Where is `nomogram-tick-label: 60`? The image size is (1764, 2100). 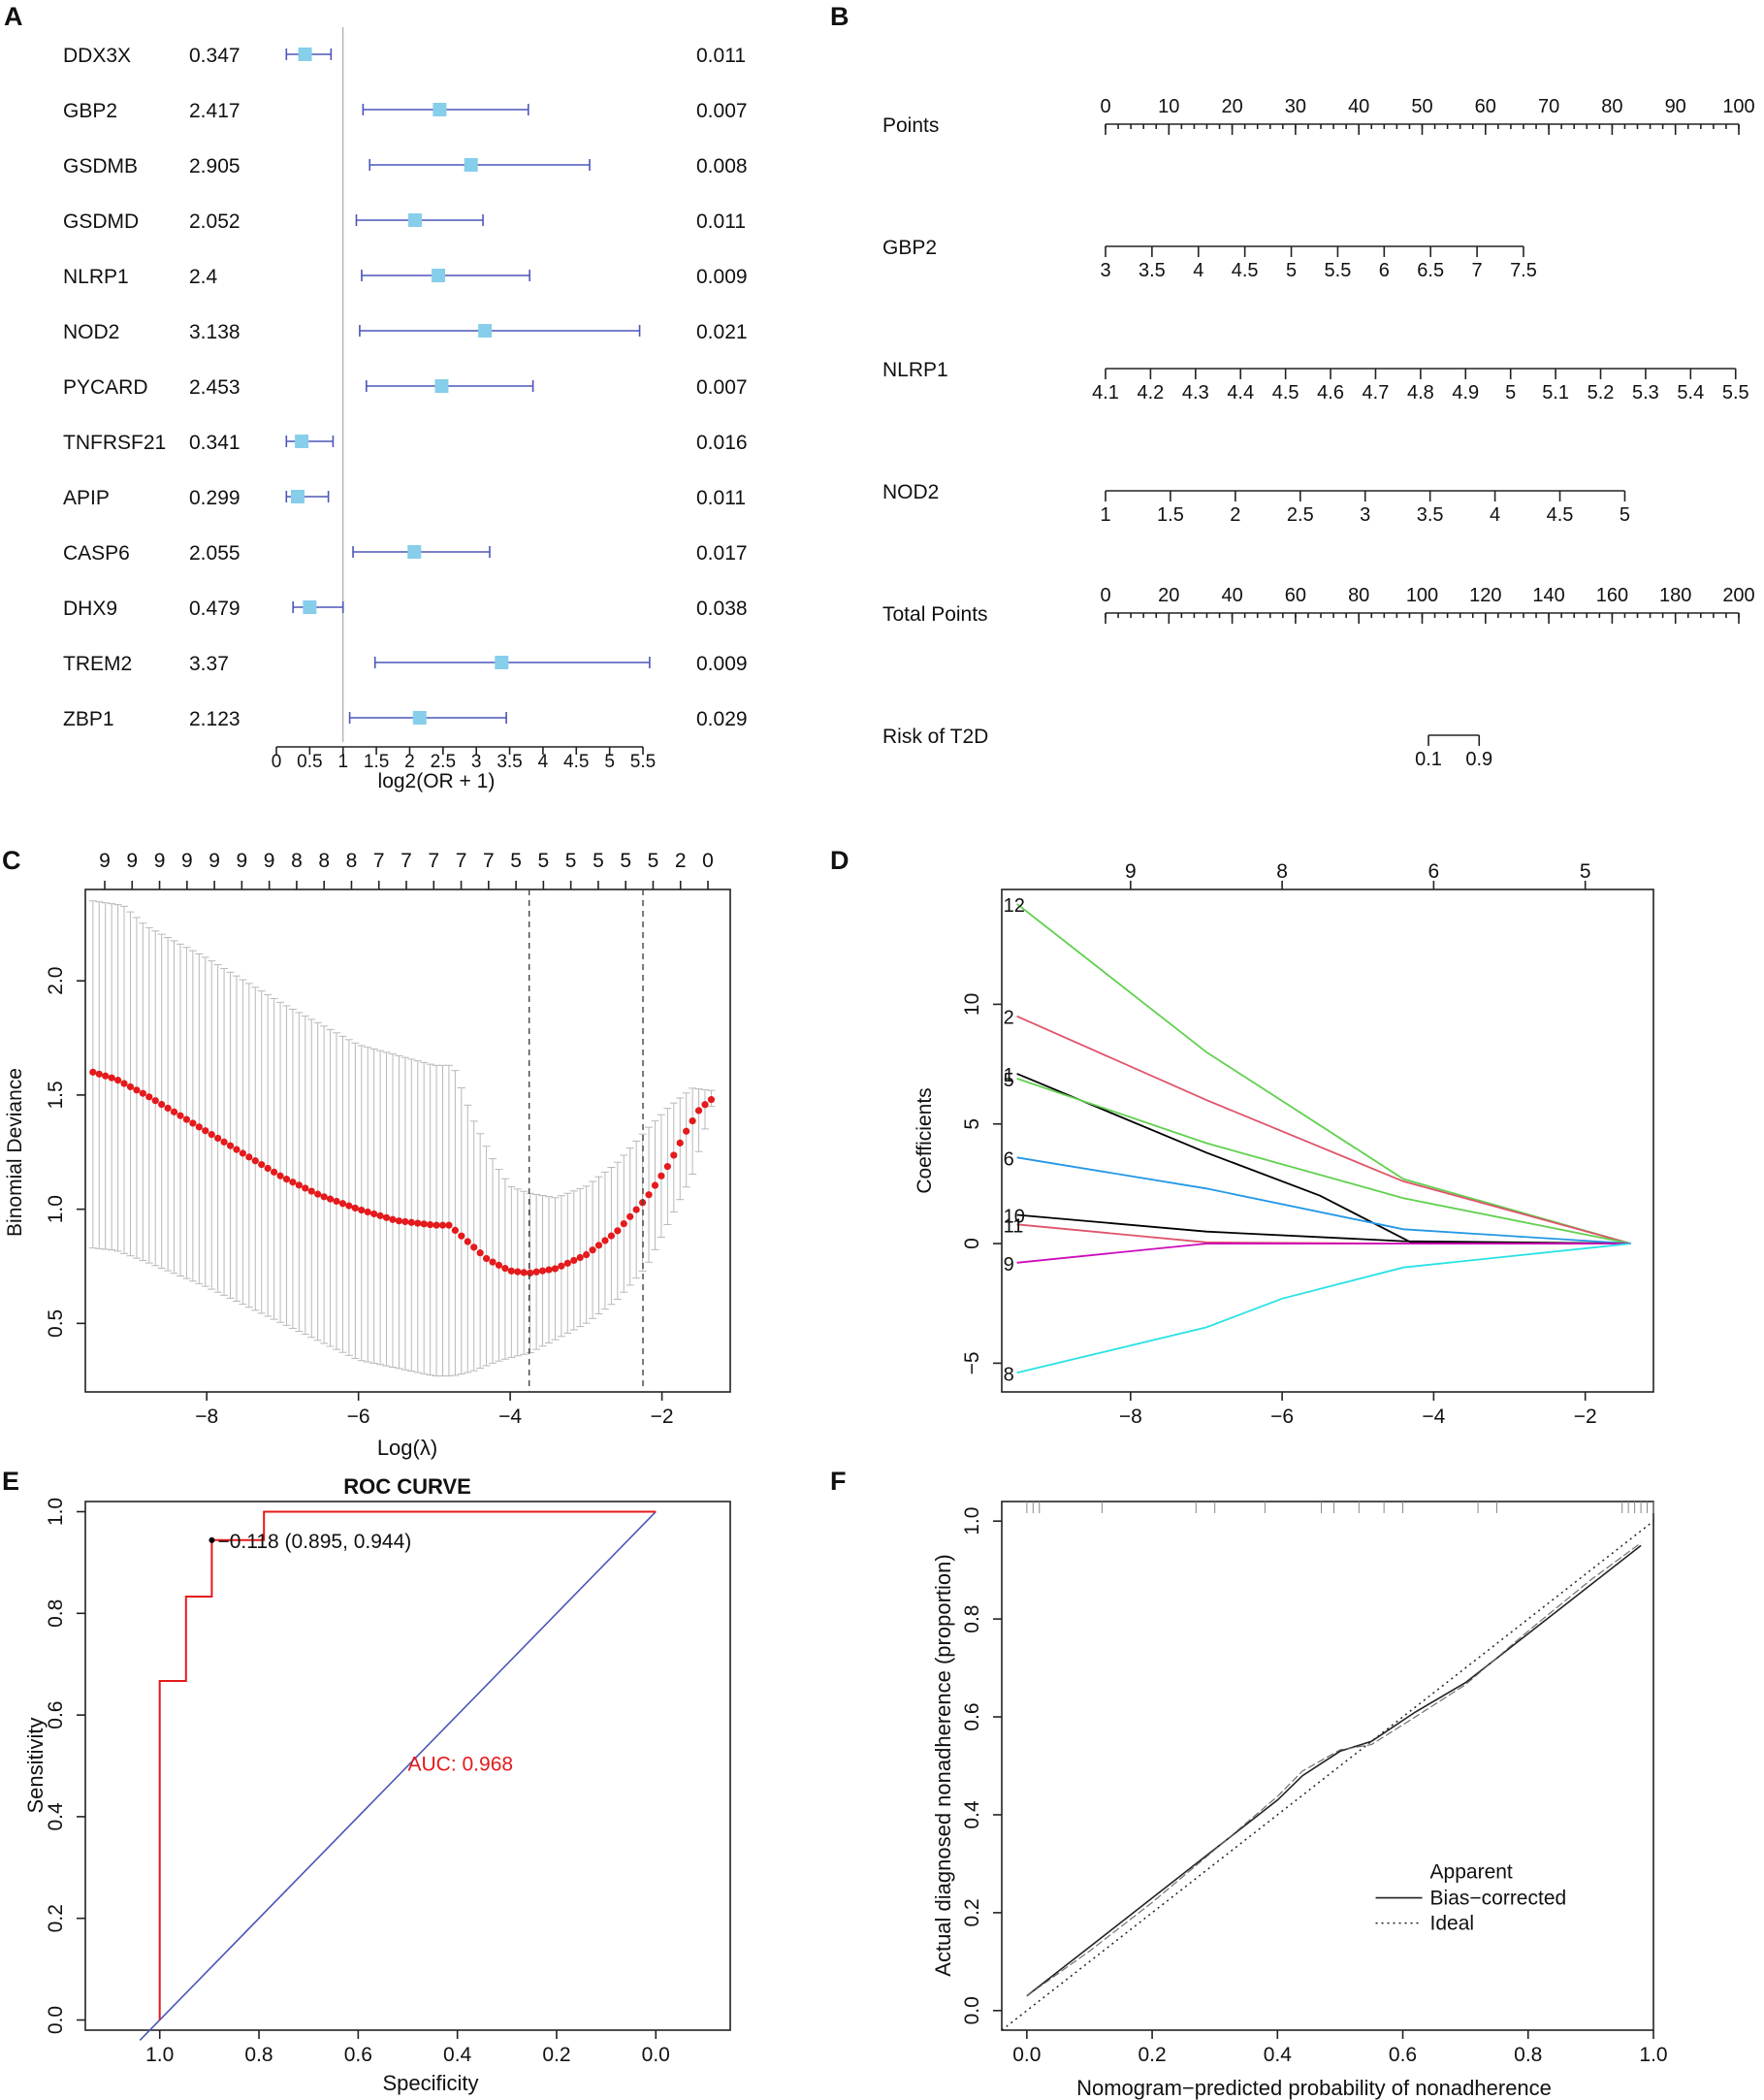 nomogram-tick-label: 60 is located at coordinates (1295, 595).